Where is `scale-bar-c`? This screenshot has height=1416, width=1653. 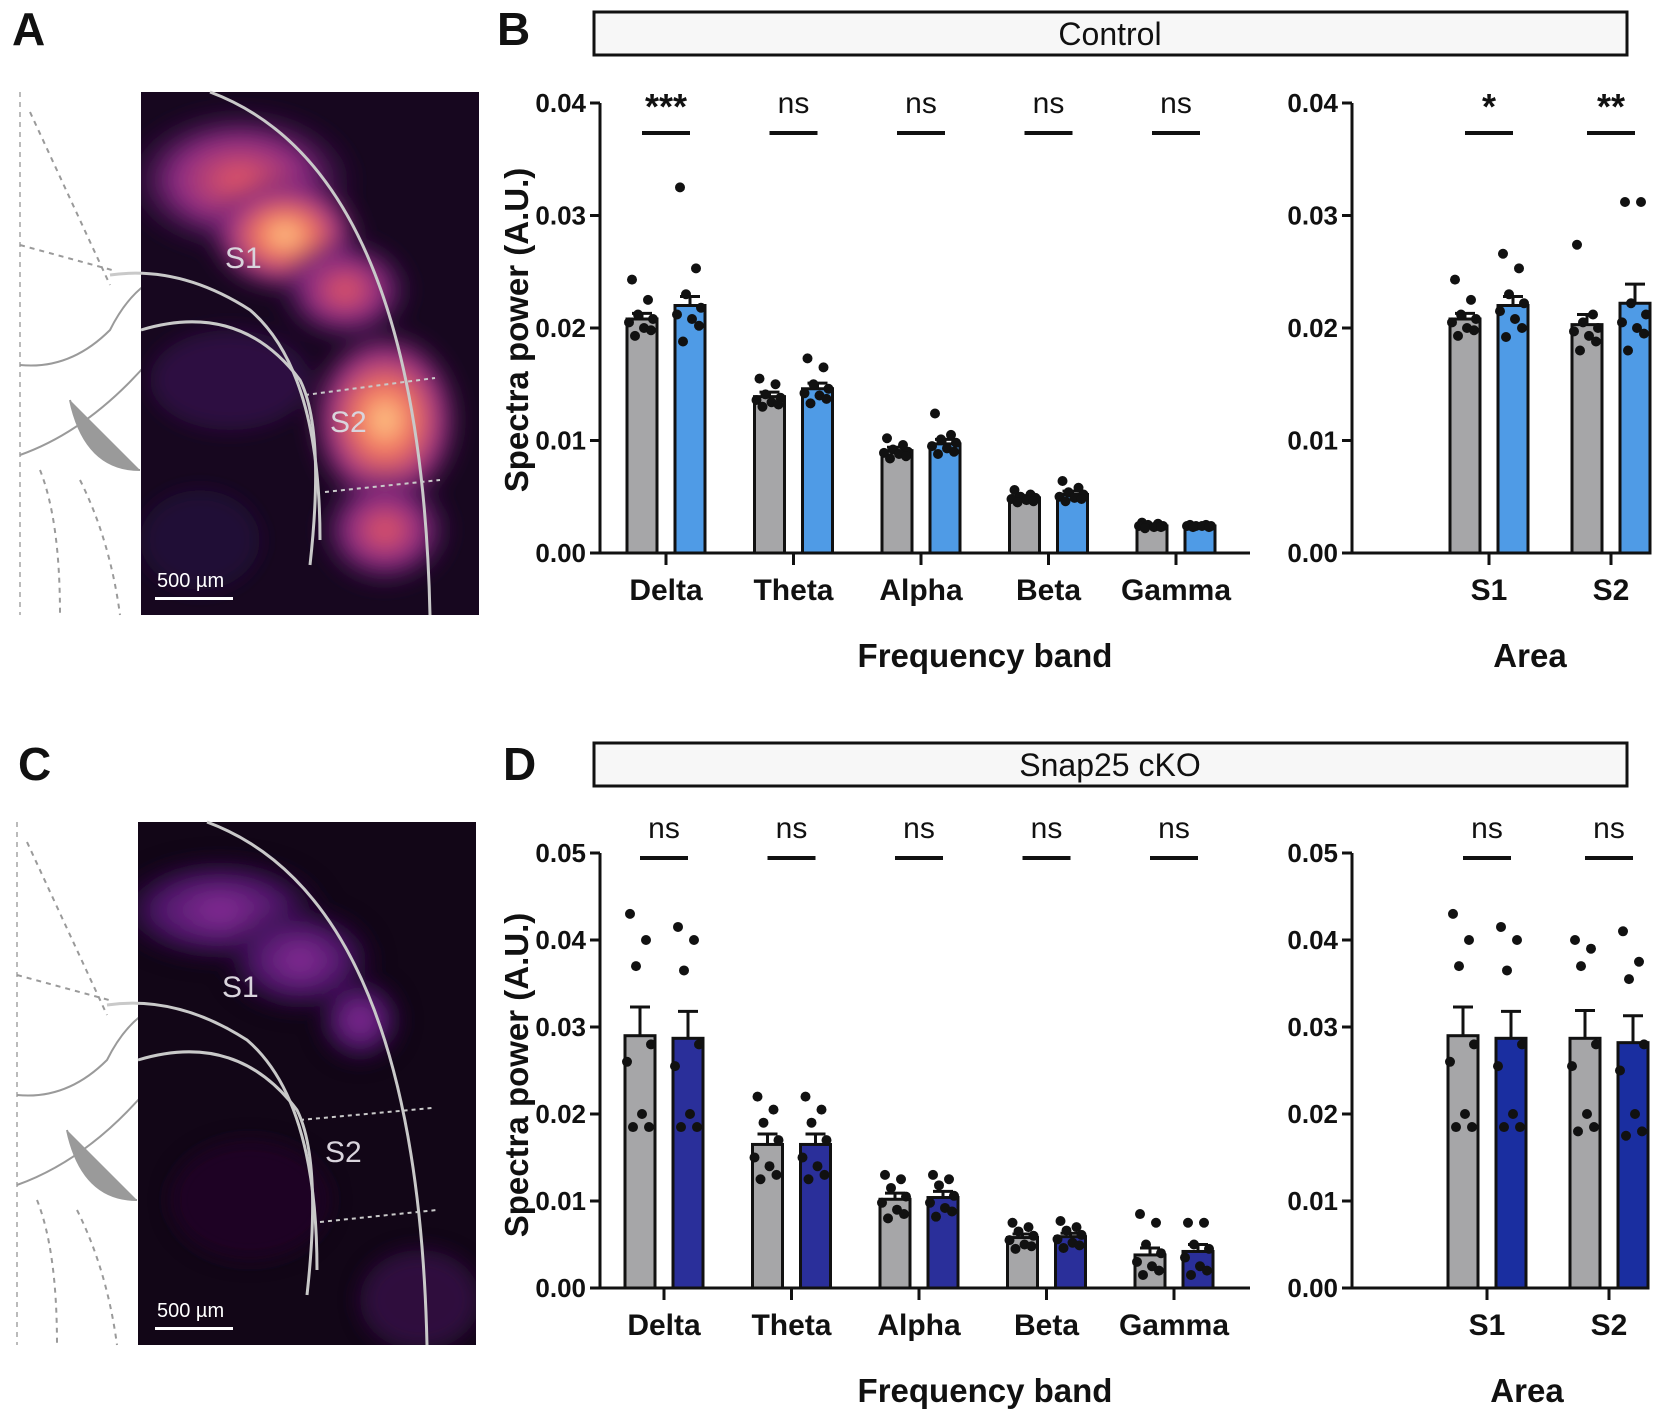 scale-bar-c is located at coordinates (194, 1328).